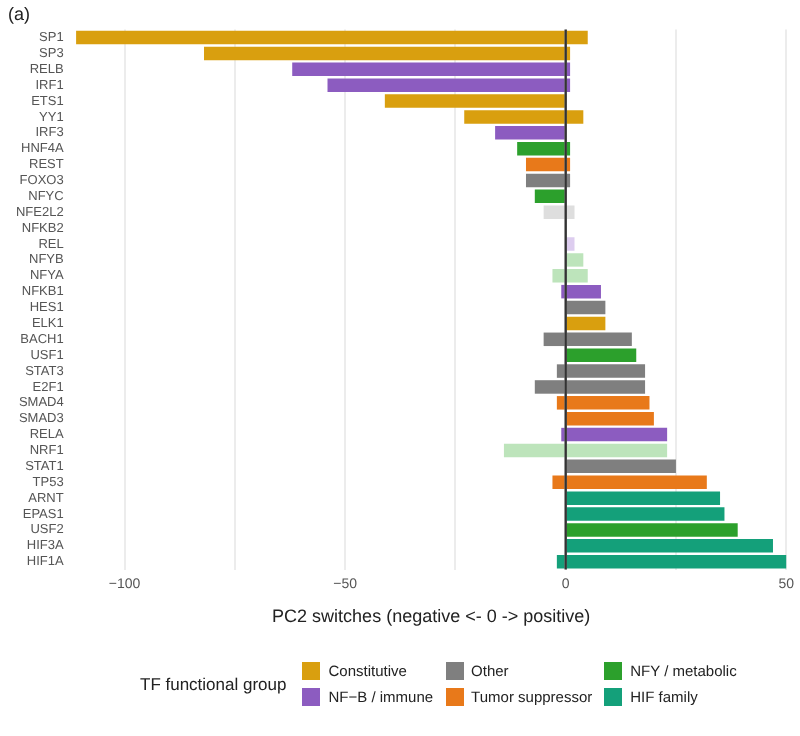  Describe the element at coordinates (19, 13) in the screenshot. I see `chart-title: (a)` at that location.